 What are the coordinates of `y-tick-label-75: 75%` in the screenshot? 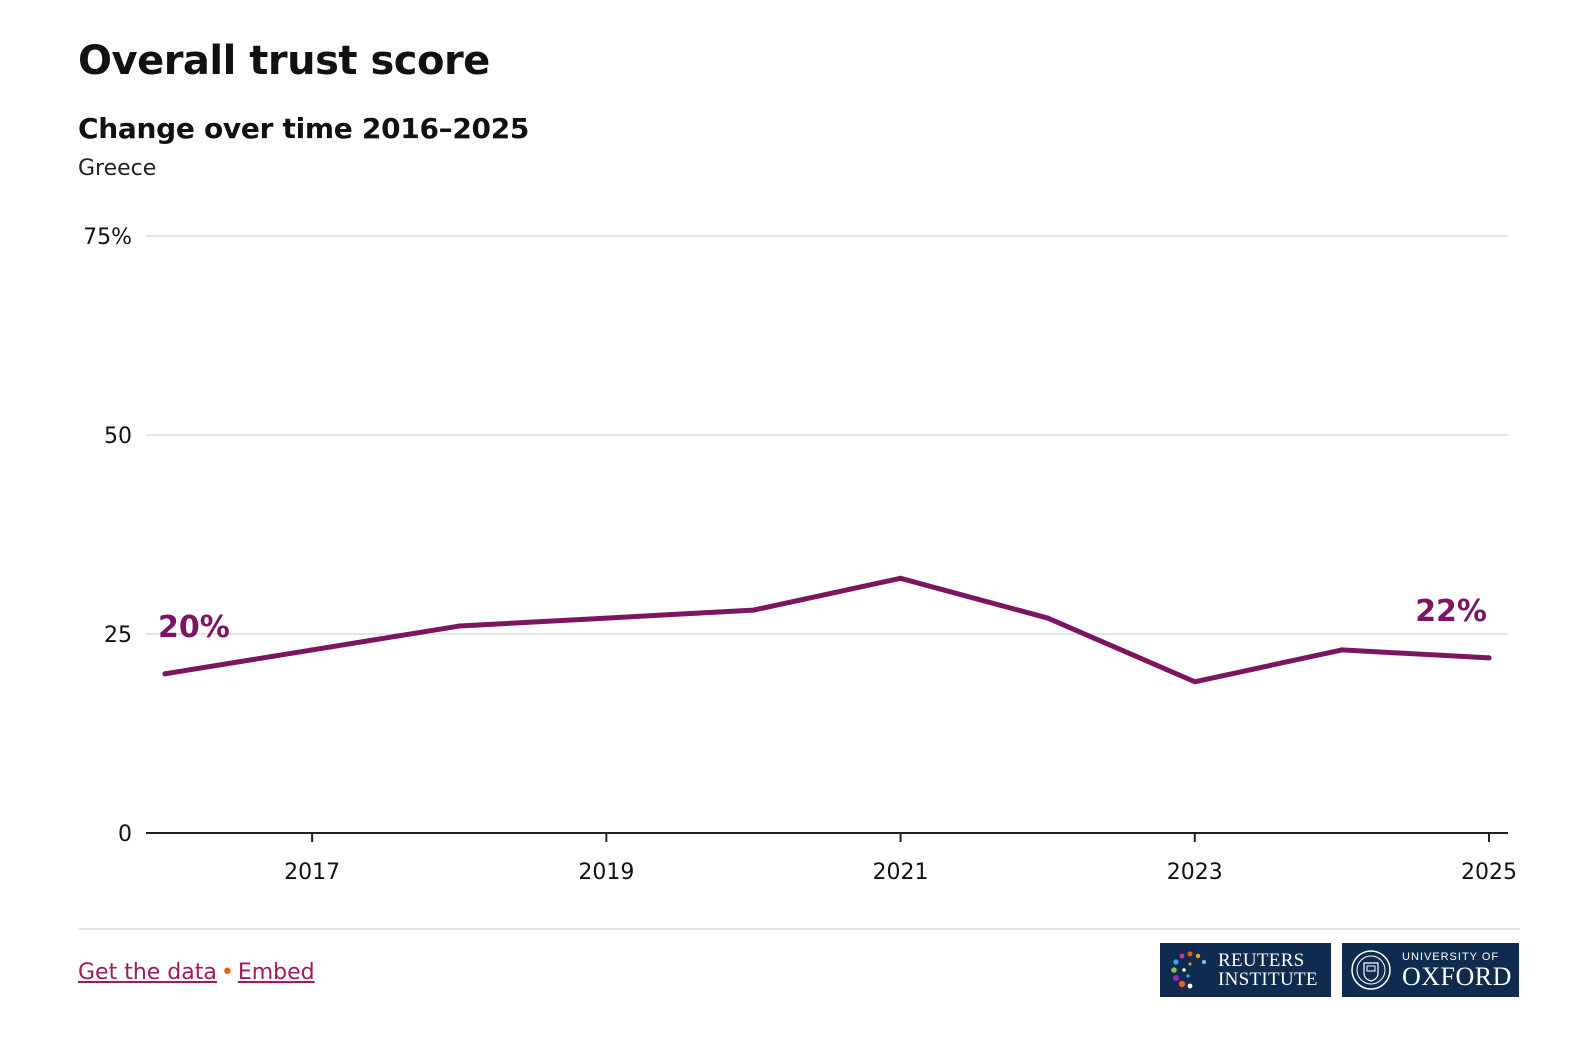 It's located at (107, 237).